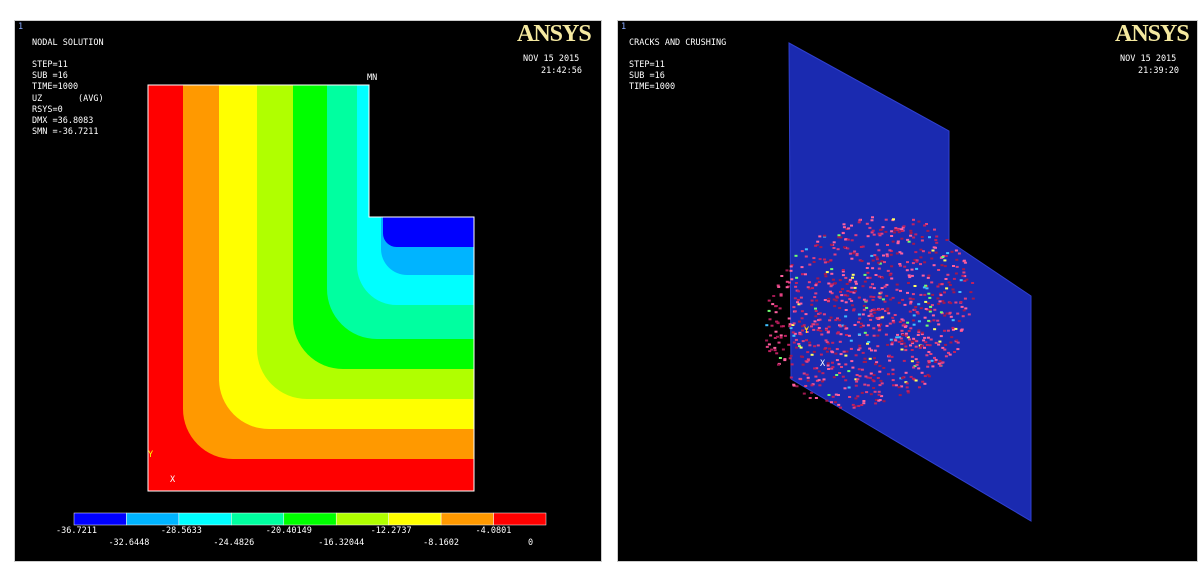 The height and width of the screenshot is (564, 1202). Describe the element at coordinates (823, 364) in the screenshot. I see `axis-x: X` at that location.